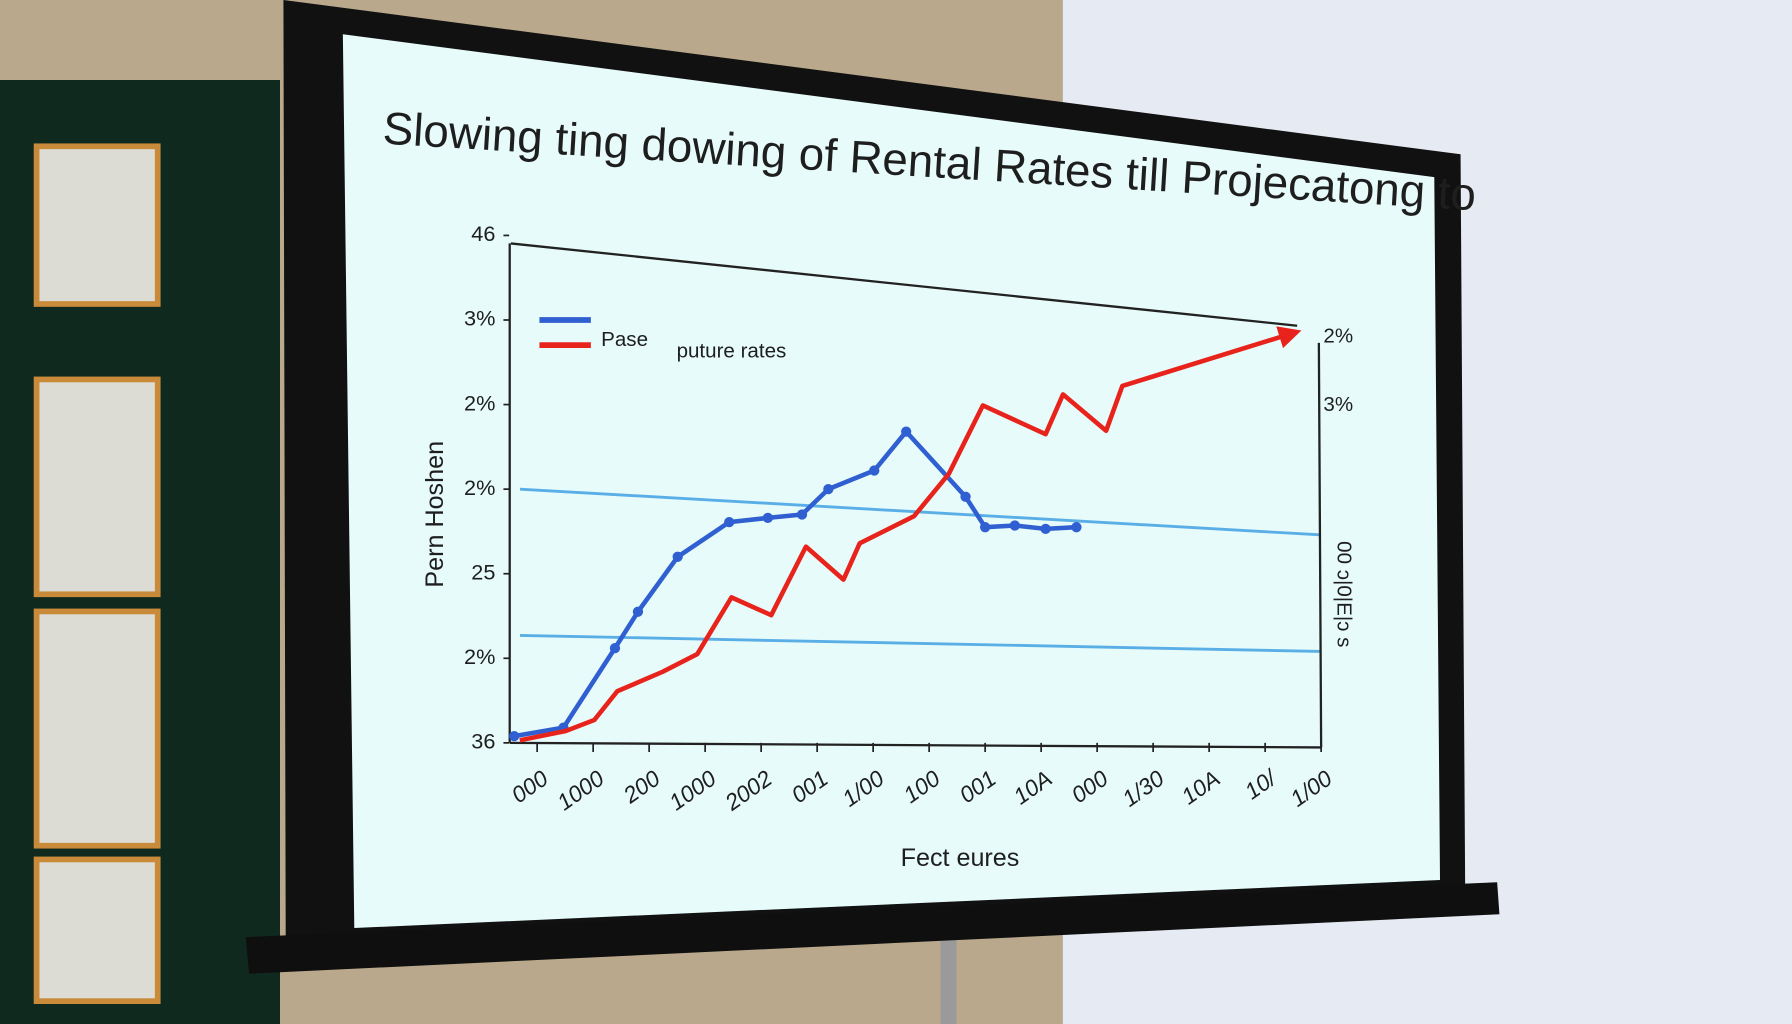 Image resolution: width=1792 pixels, height=1024 pixels. What do you see at coordinates (732, 350) in the screenshot?
I see `legend-label: puture rates` at bounding box center [732, 350].